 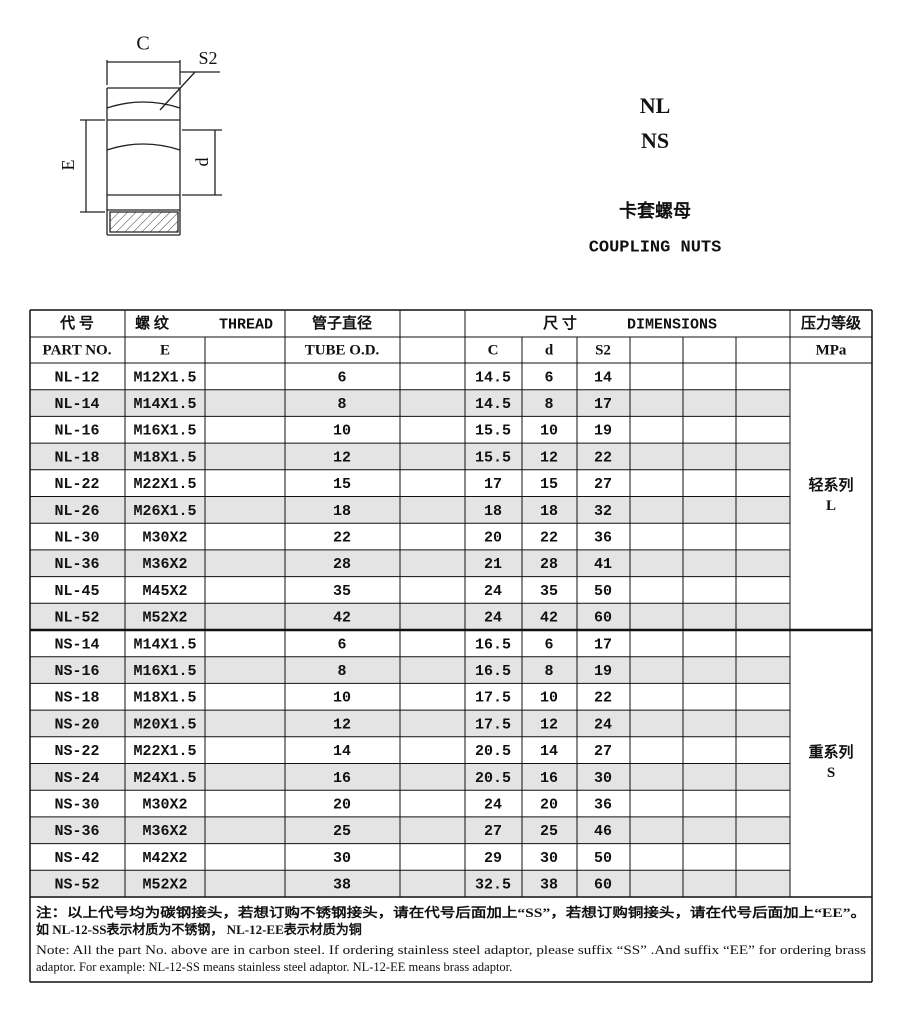 What do you see at coordinates (152, 323) in the screenshot?
I see `header-cell: 螺 纹` at bounding box center [152, 323].